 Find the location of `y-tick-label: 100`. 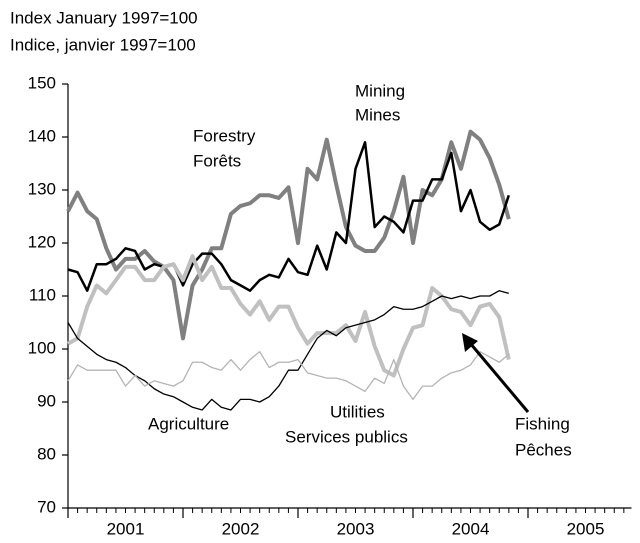

y-tick-label: 100 is located at coordinates (42, 347).